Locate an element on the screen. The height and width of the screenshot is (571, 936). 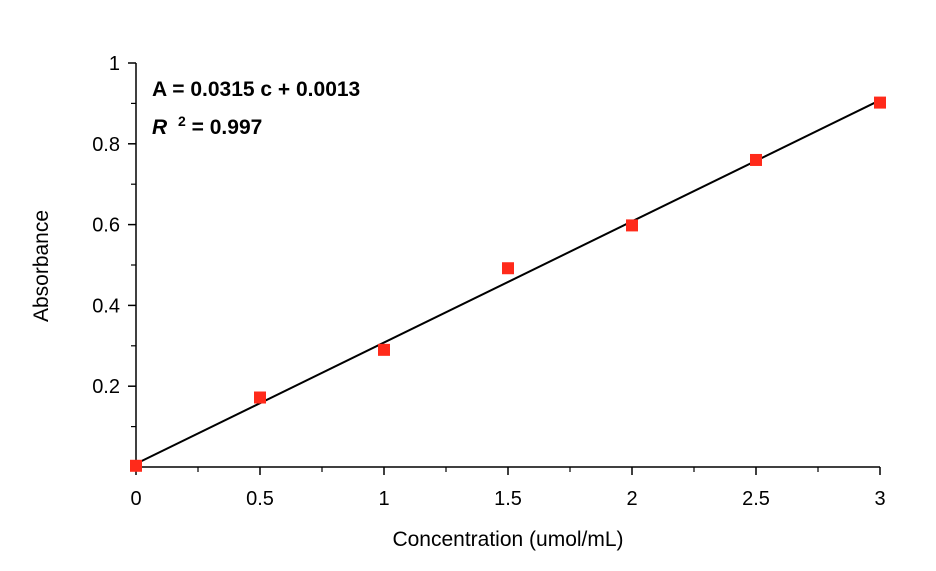
y-tick-label: 1 is located at coordinates (114, 64).